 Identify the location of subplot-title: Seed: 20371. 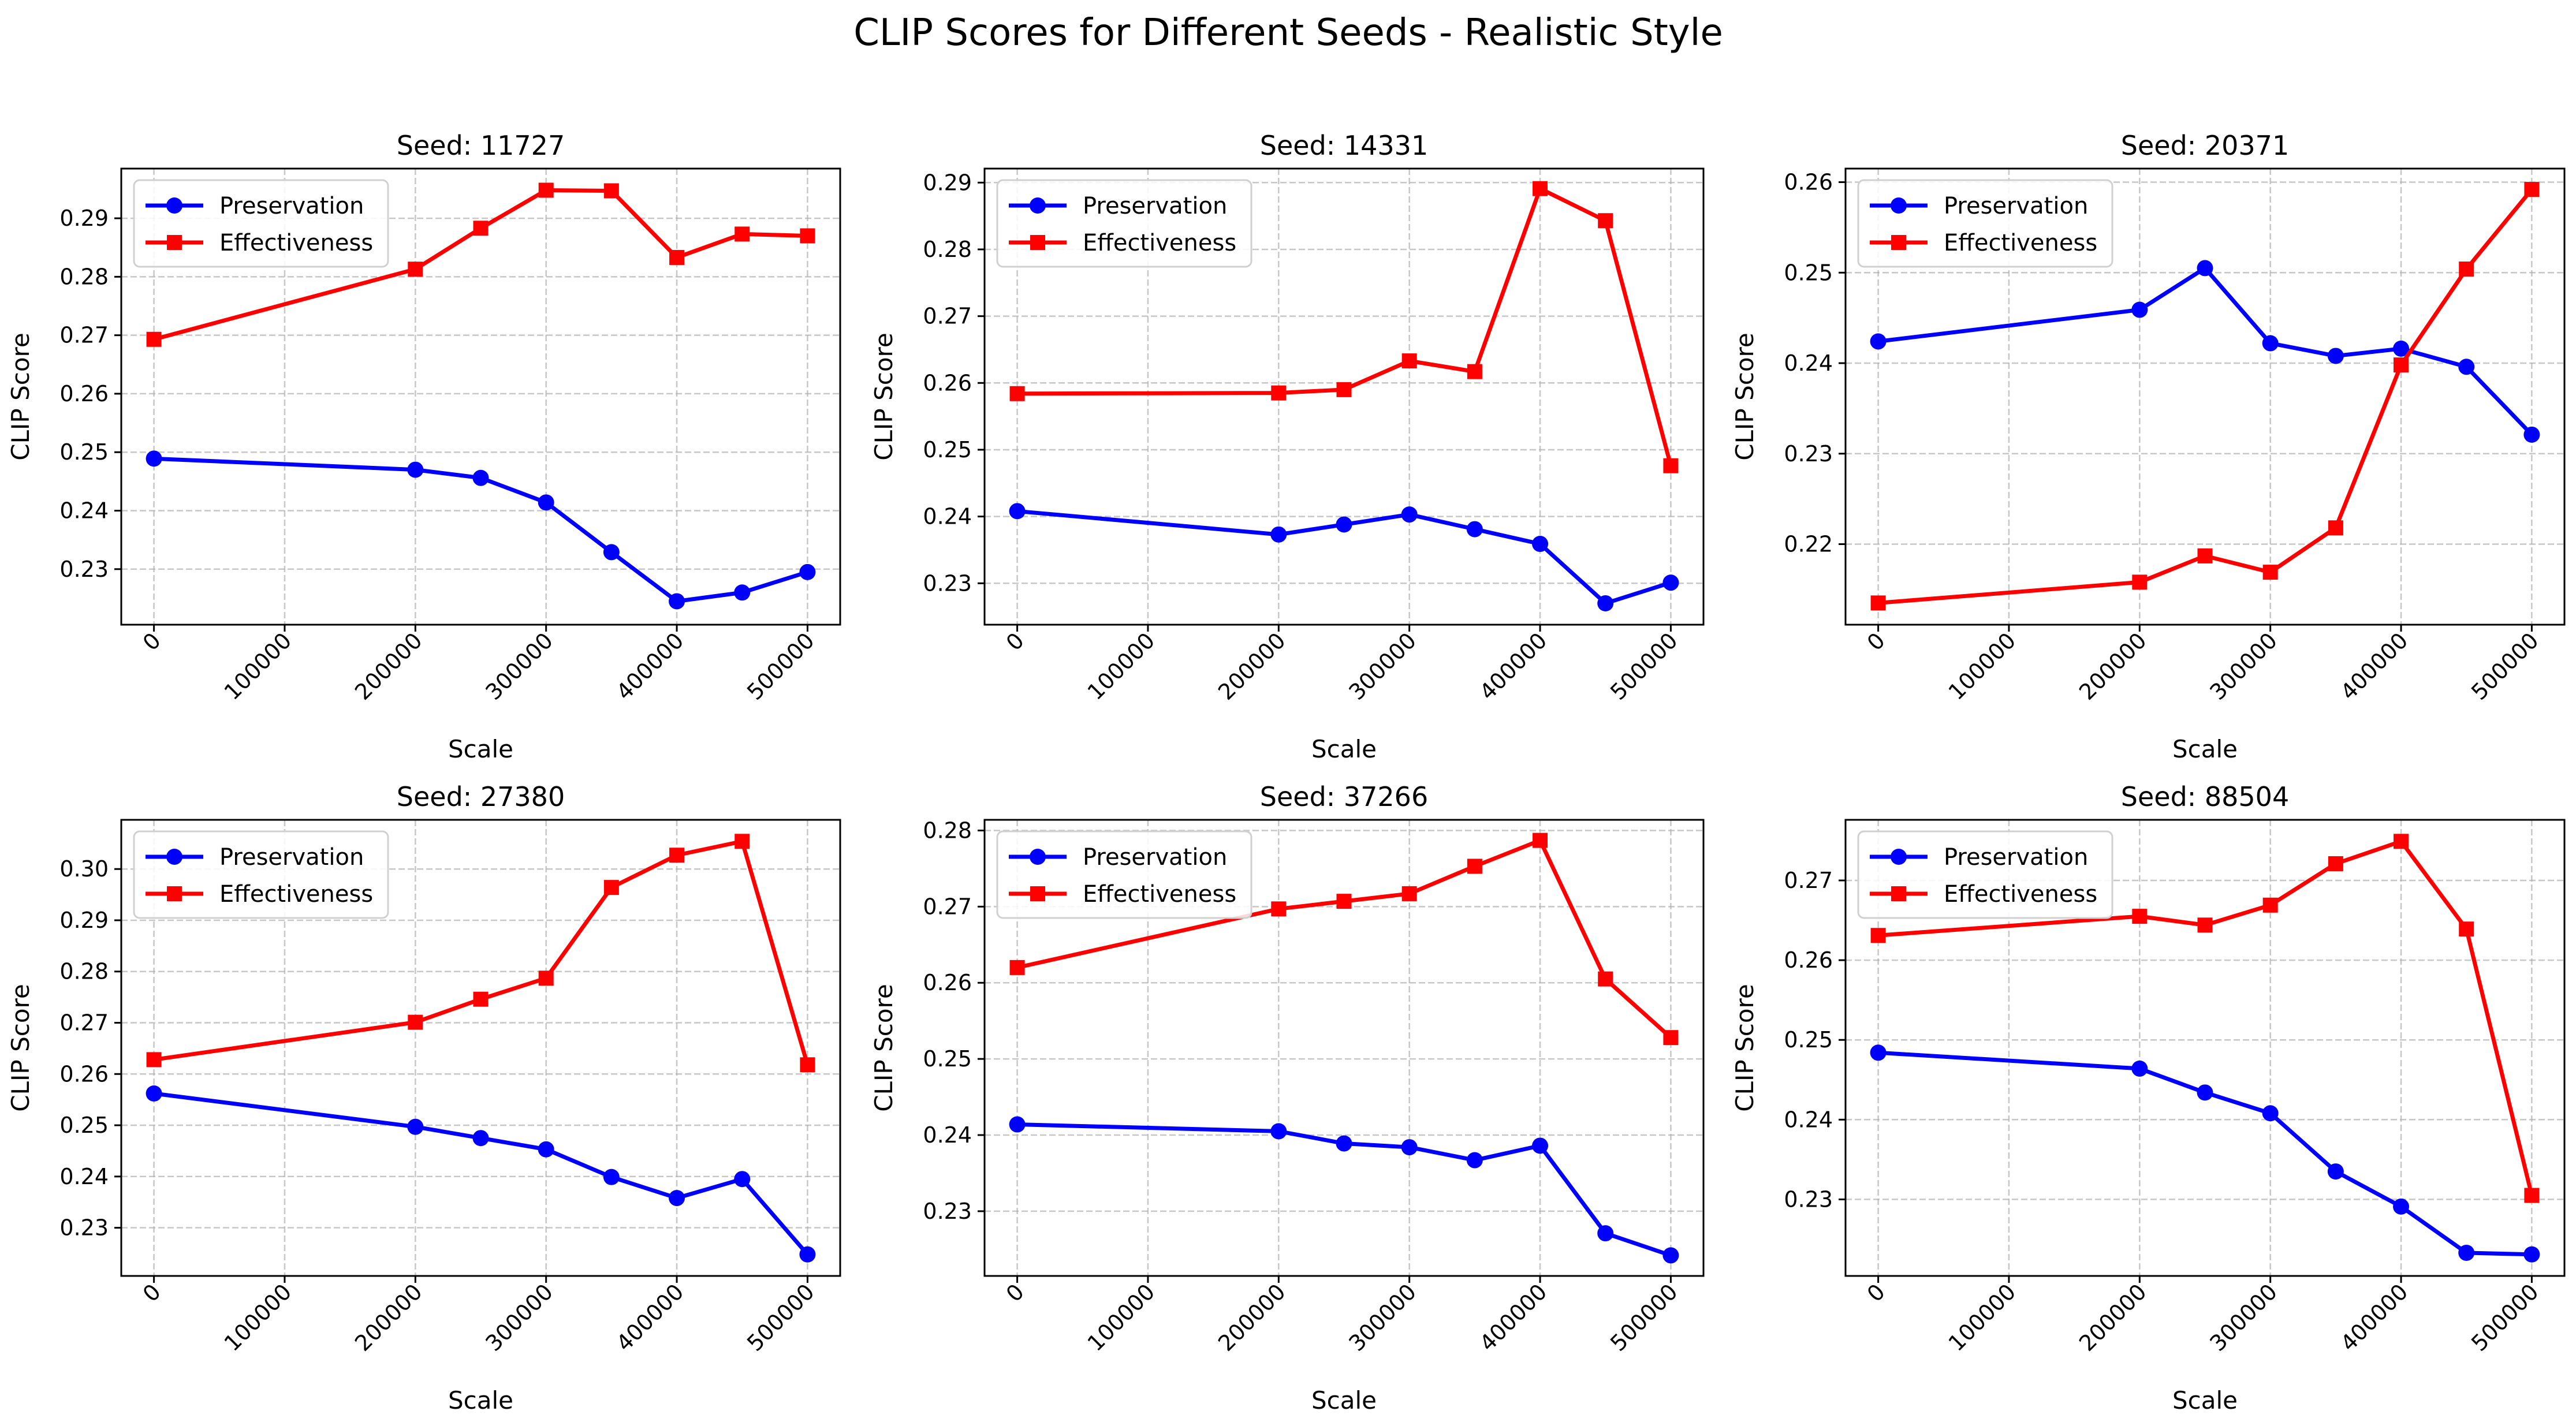
(2205, 145).